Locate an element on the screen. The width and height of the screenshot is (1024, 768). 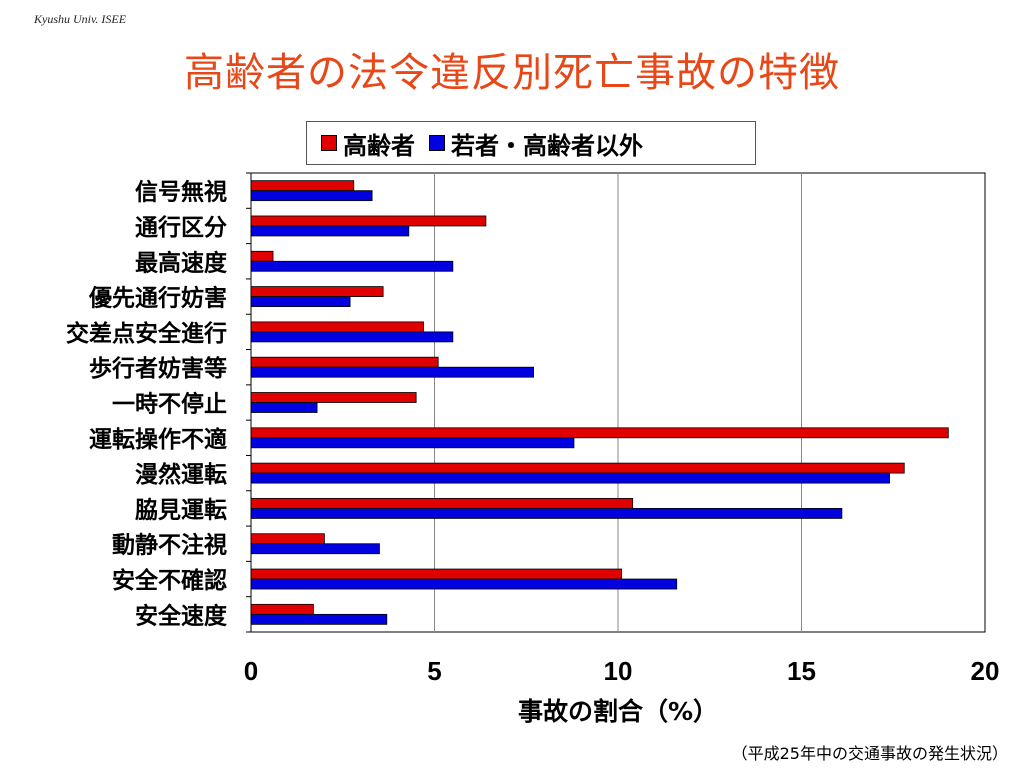
organization-label: Kyushu Univ. ISEE is located at coordinates (80, 19).